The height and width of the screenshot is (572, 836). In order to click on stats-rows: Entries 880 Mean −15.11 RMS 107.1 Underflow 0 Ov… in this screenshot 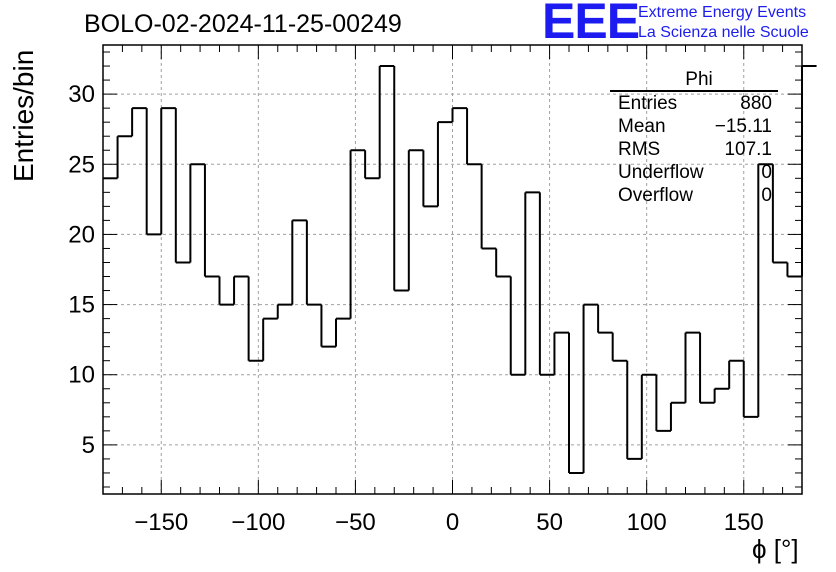, I will do `click(694, 149)`.